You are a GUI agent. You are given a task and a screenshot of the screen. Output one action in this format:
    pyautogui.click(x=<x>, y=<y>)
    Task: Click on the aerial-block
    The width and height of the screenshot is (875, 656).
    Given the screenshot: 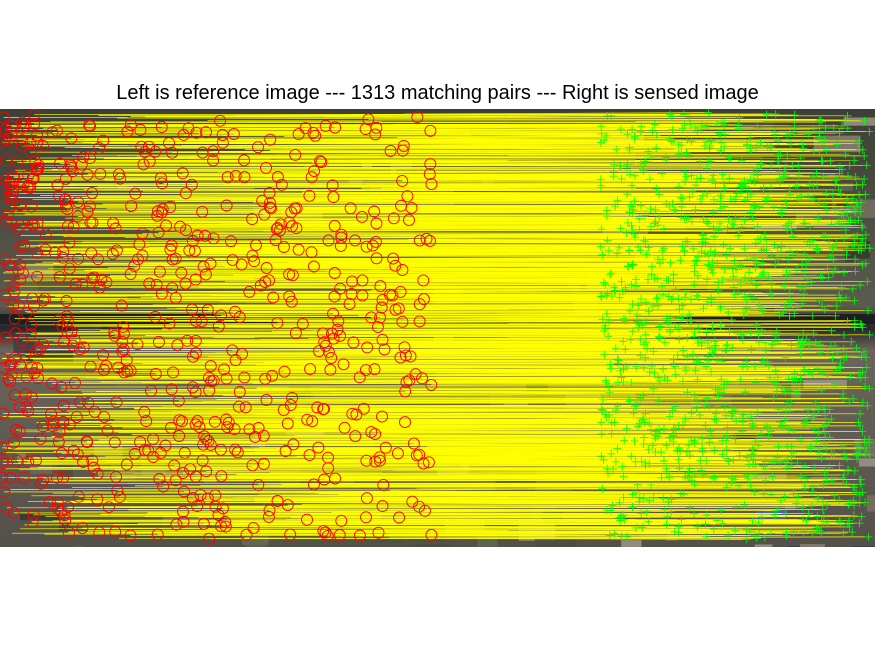 What is the action you would take?
    pyautogui.click(x=672, y=534)
    